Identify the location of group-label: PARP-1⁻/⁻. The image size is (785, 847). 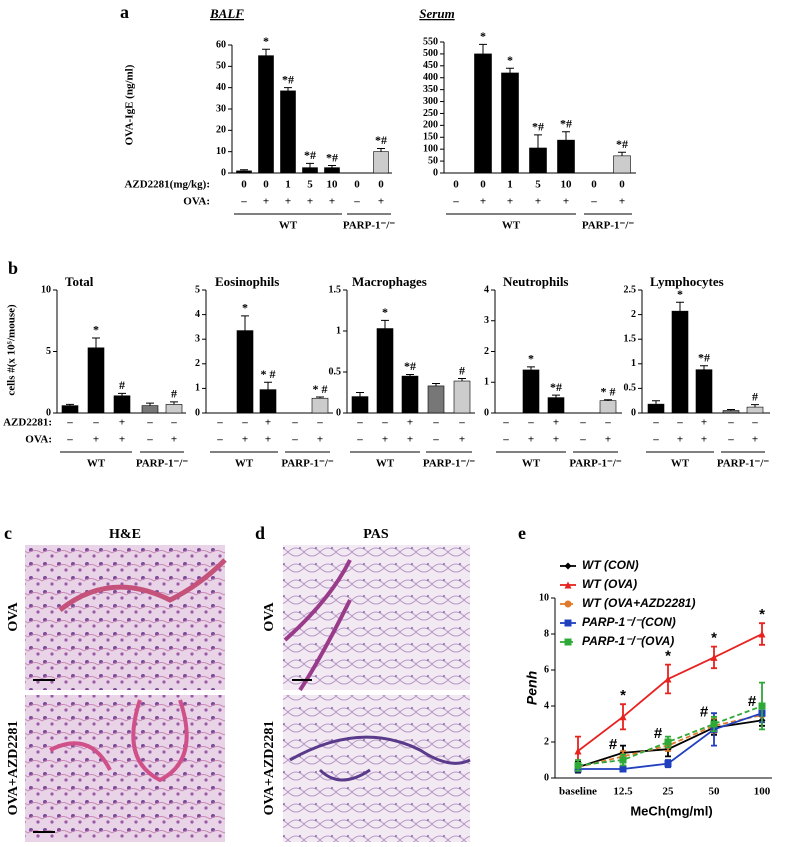
(743, 464).